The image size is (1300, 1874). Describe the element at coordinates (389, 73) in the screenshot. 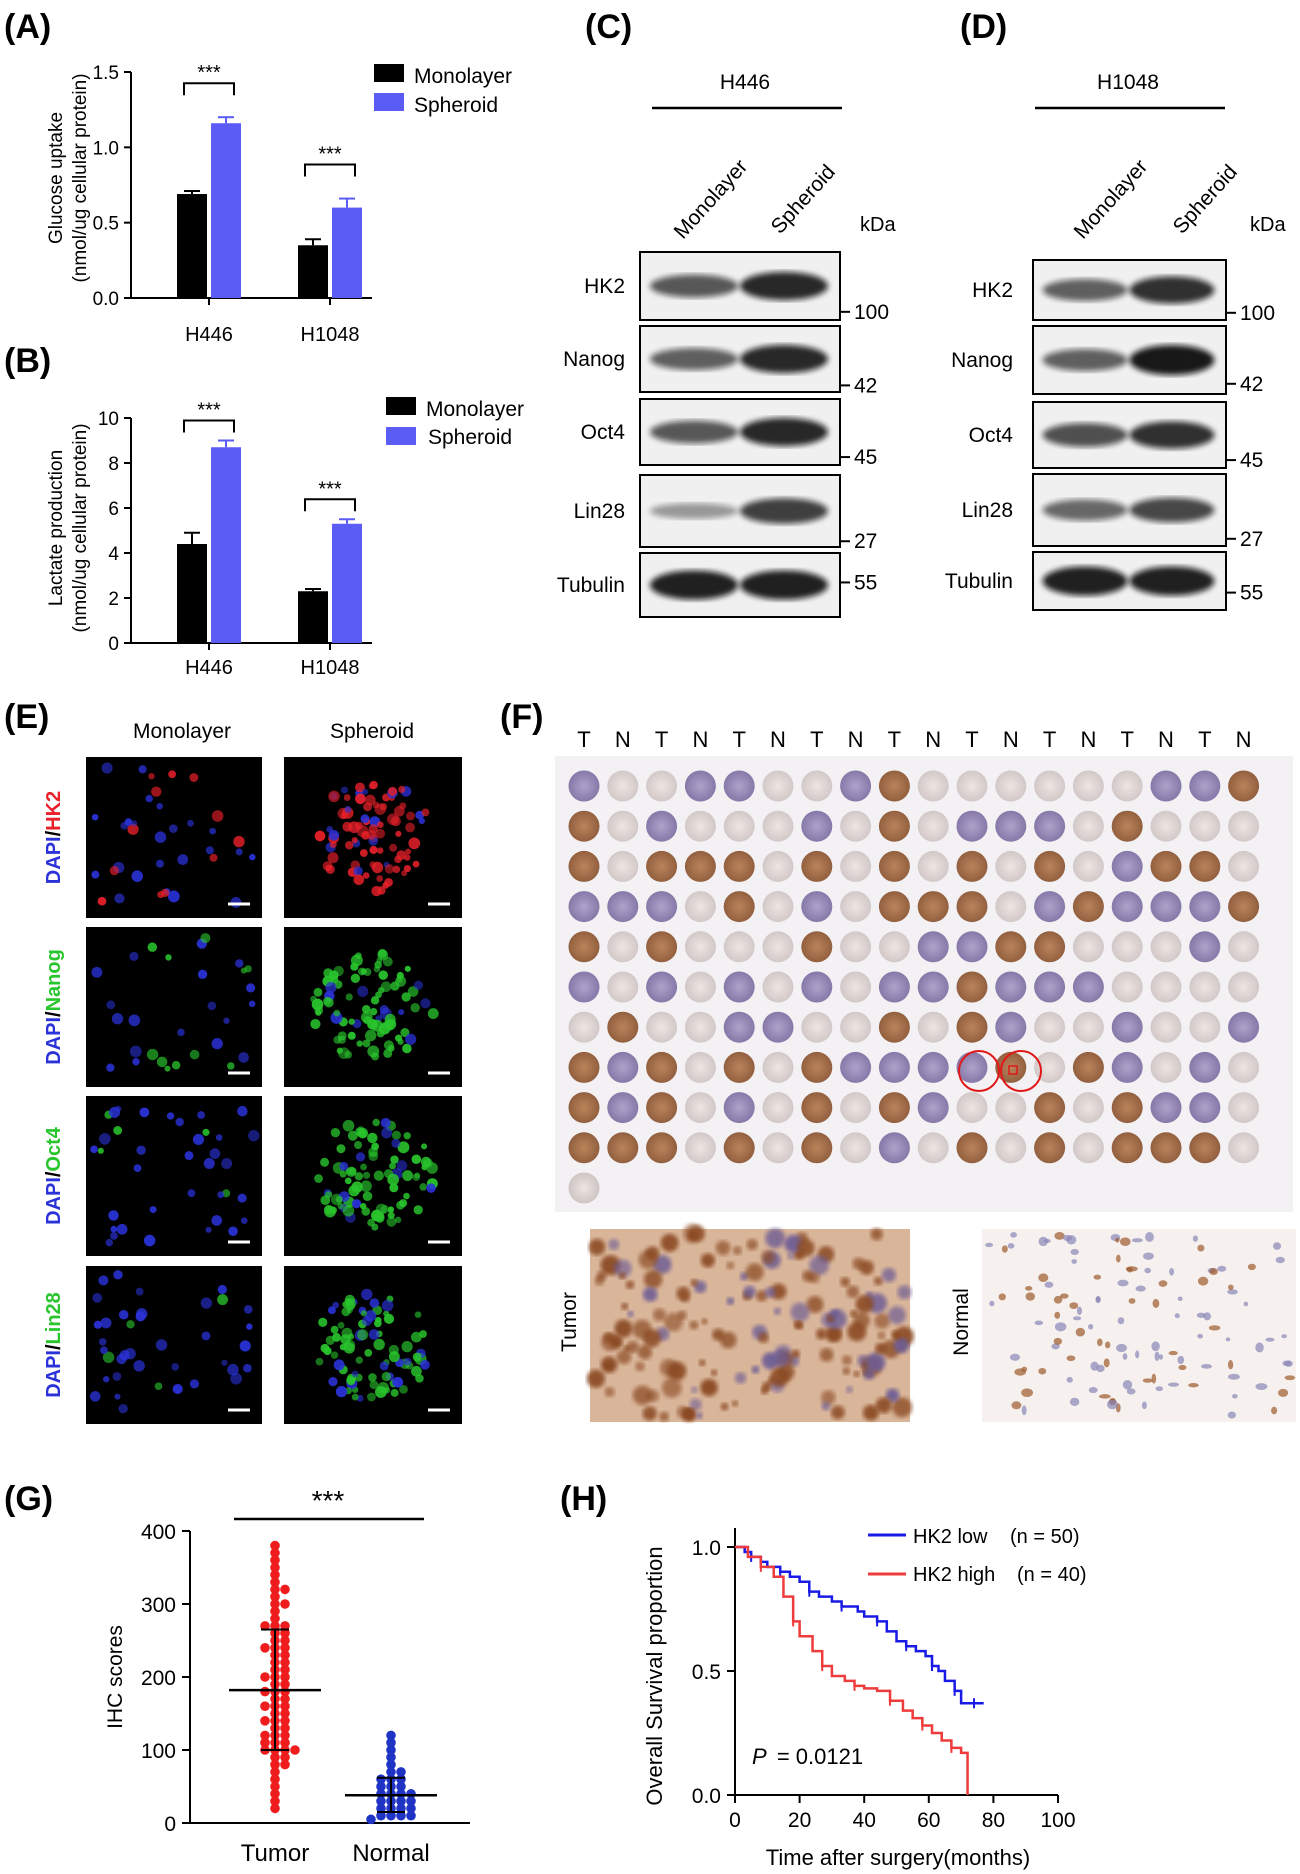

I see `legend-swatch-monolayer` at that location.